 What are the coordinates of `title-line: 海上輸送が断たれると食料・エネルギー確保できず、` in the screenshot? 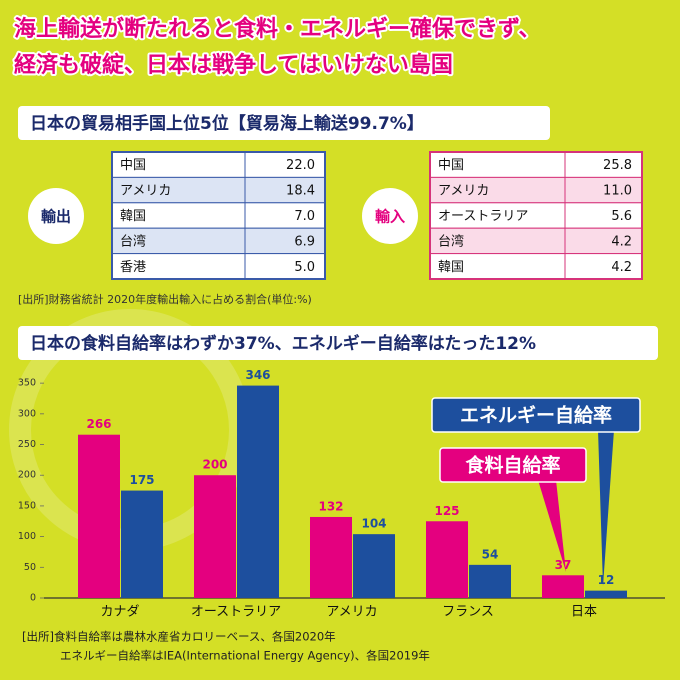 It's located at (277, 29).